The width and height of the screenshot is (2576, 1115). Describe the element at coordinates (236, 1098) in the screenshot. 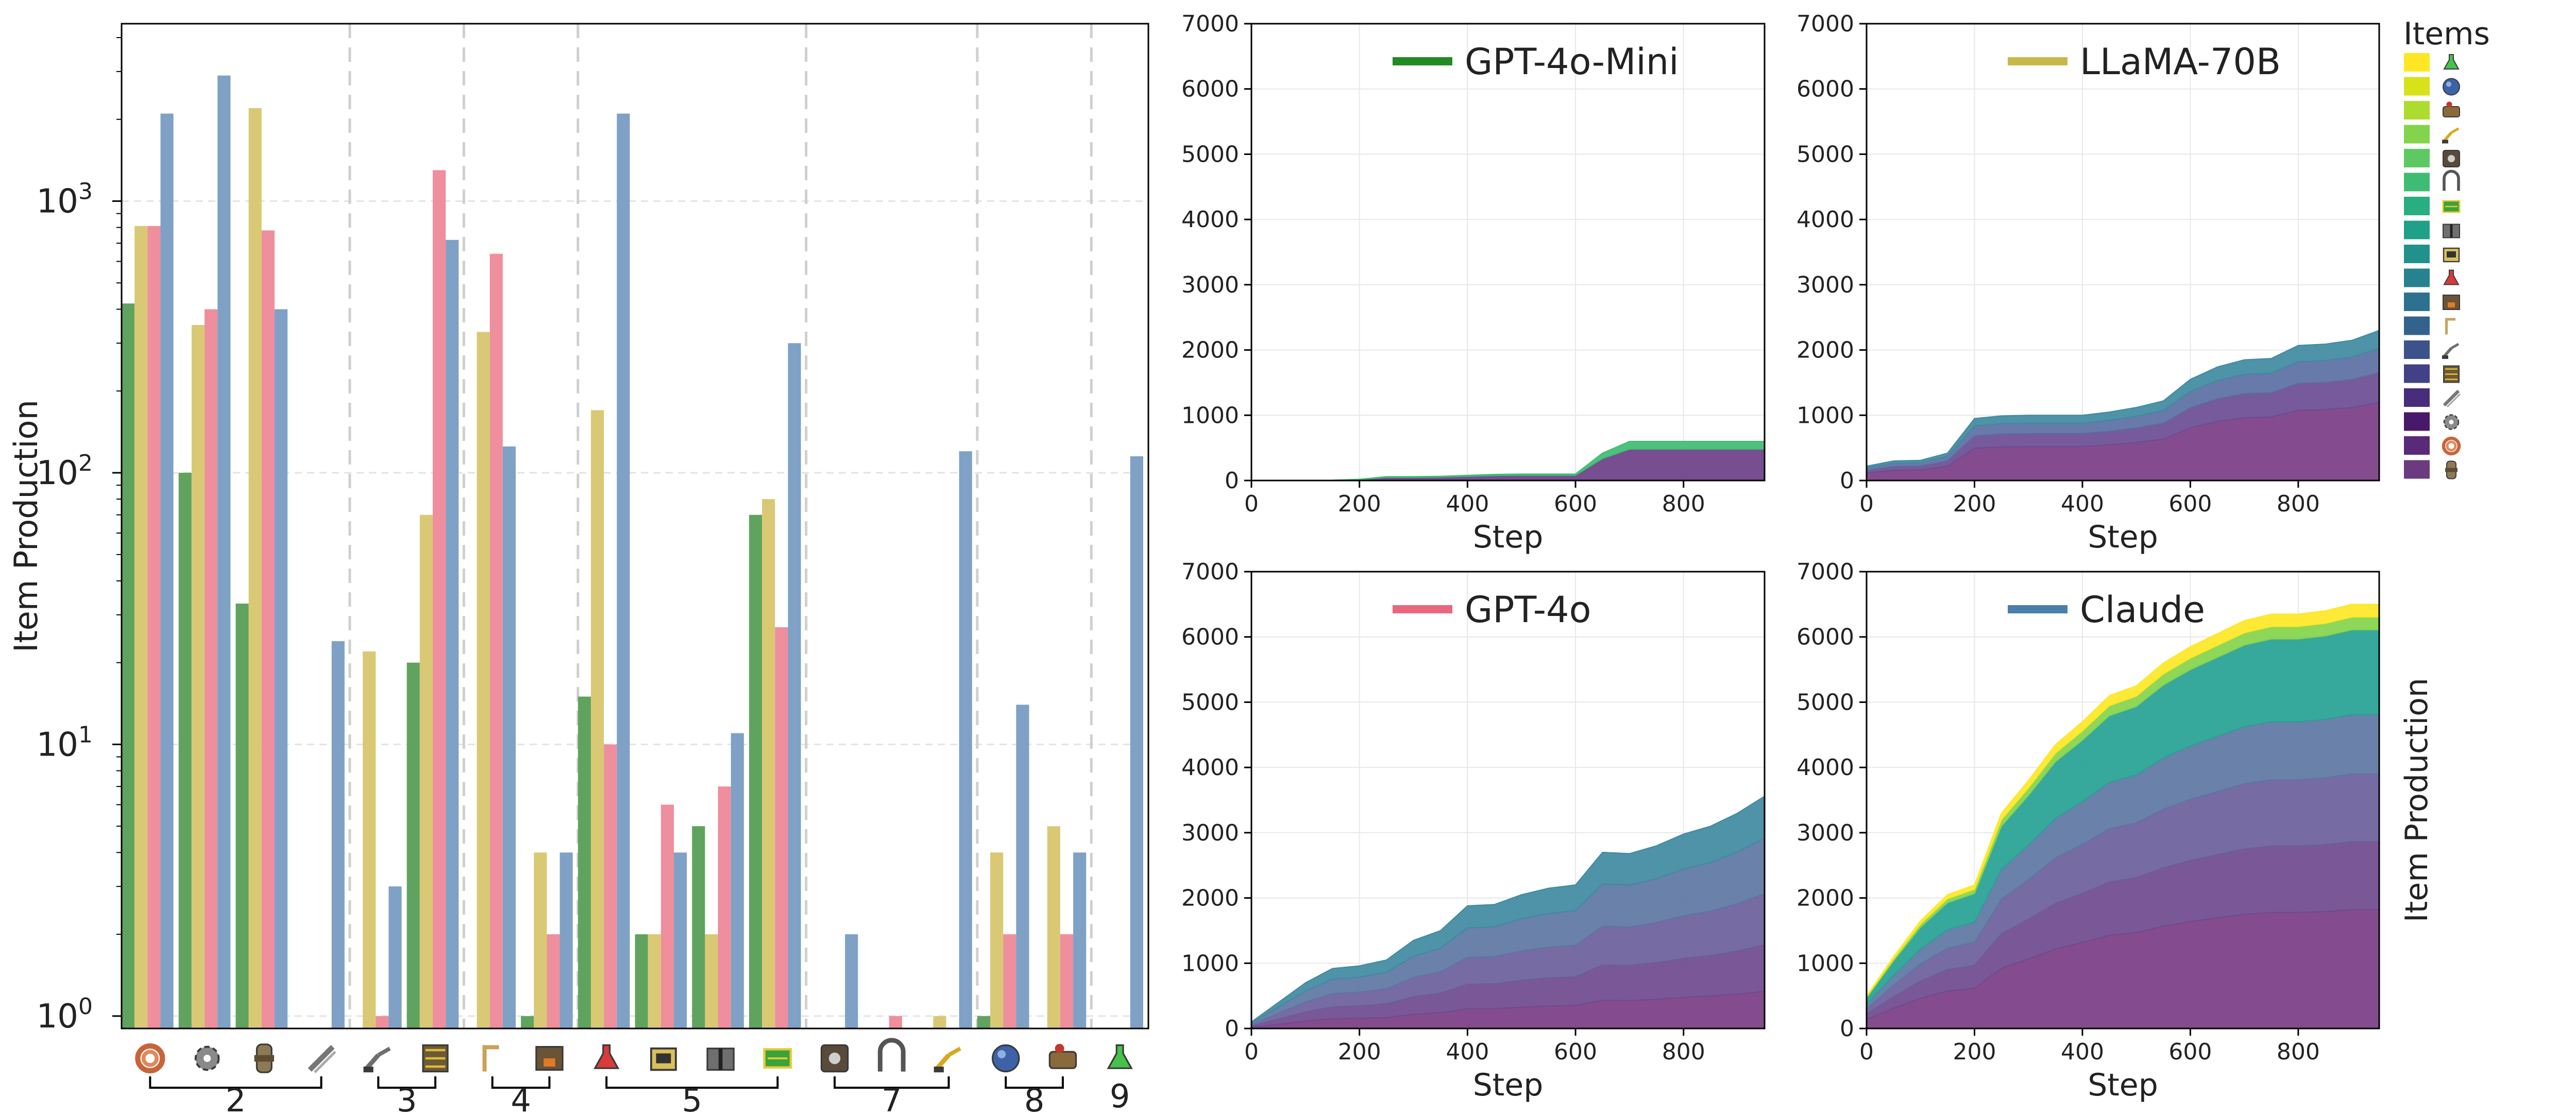

I see `group-label: 2` at that location.